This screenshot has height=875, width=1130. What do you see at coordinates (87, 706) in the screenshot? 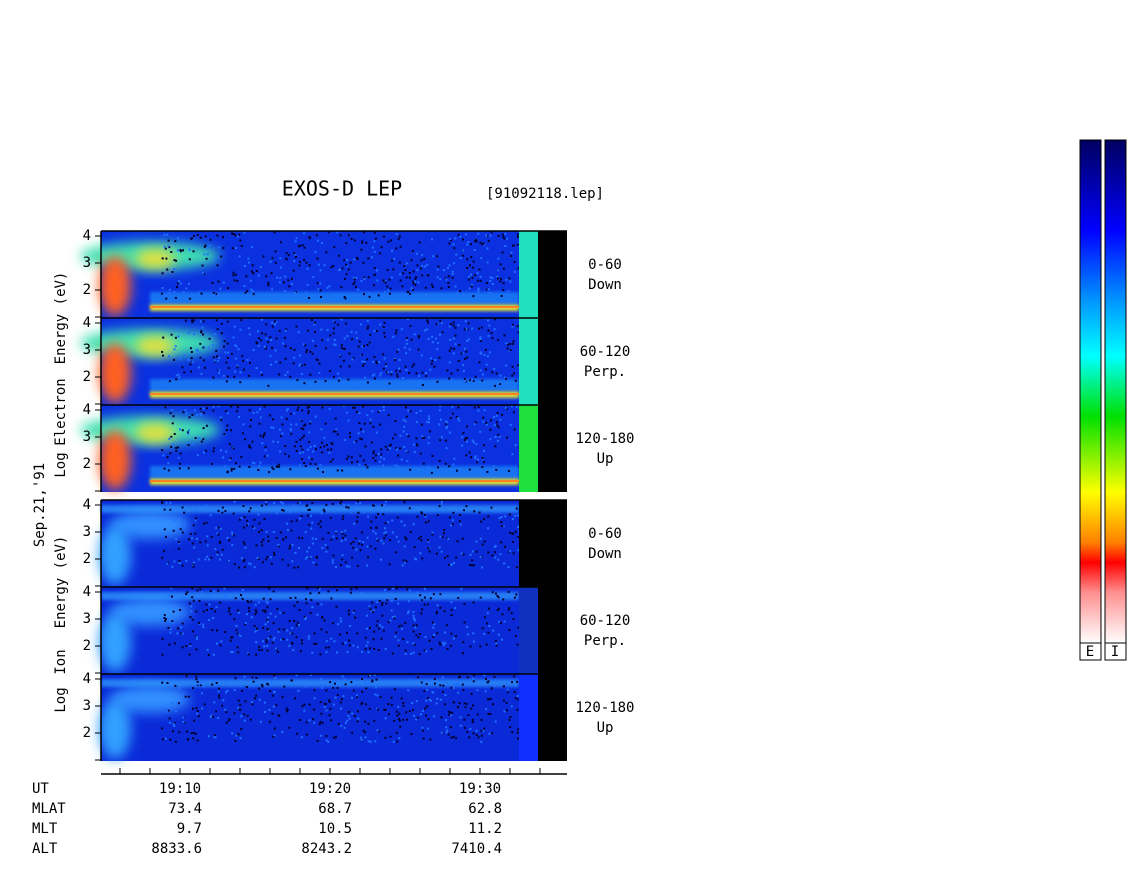
I see `y-tick-label: 3` at bounding box center [87, 706].